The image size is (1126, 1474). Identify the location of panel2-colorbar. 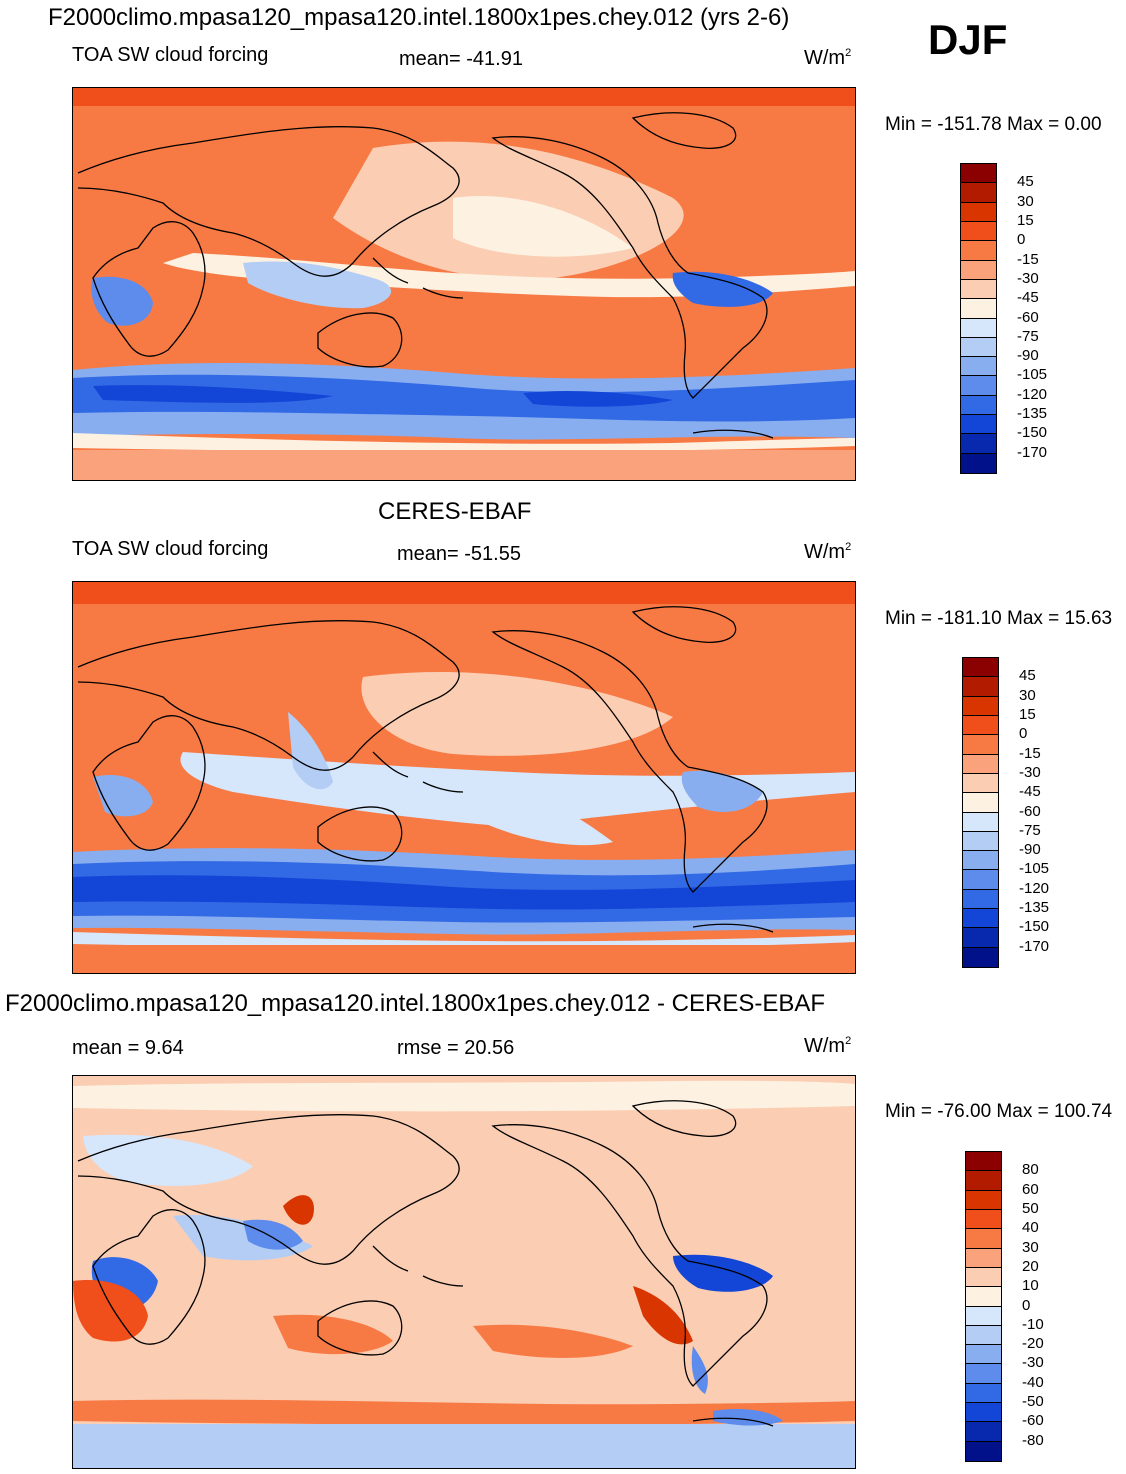
(980, 812).